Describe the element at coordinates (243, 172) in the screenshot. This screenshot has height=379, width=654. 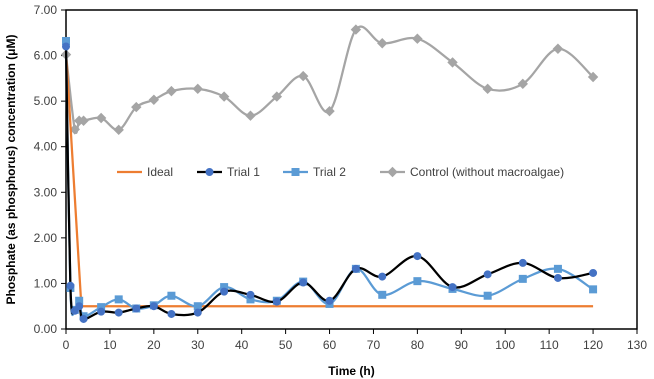
I see `legend-label: Trial 1` at that location.